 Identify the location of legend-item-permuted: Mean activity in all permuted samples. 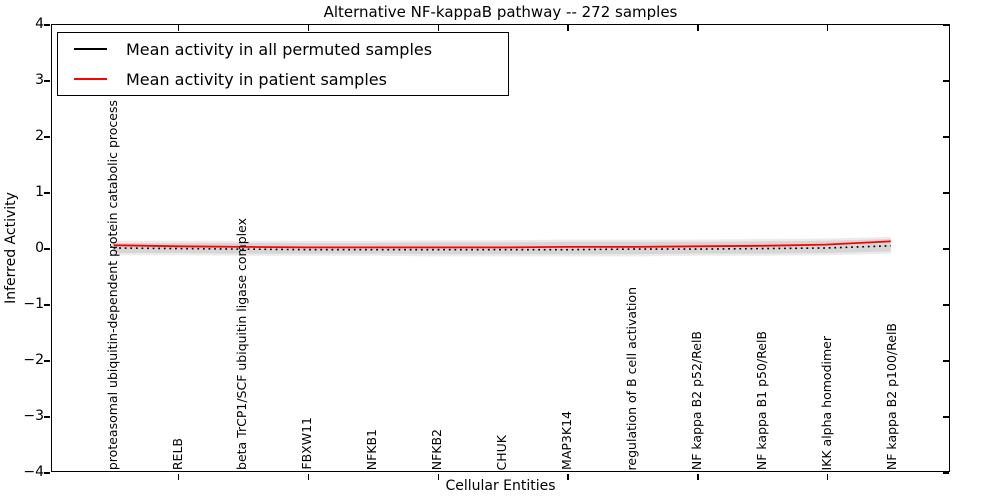
(283, 49).